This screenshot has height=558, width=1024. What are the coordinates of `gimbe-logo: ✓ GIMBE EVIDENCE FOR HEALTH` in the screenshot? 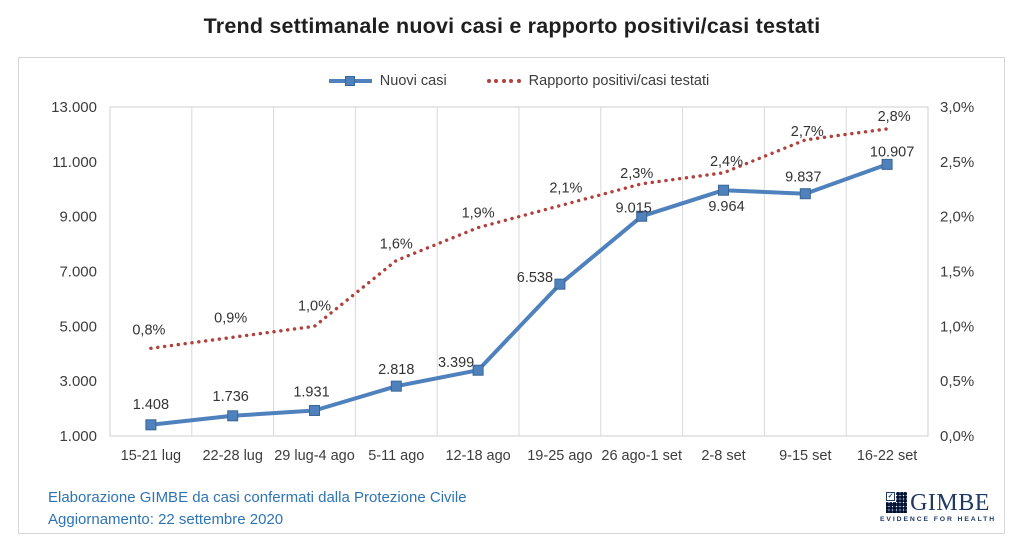 It's located at (937, 506).